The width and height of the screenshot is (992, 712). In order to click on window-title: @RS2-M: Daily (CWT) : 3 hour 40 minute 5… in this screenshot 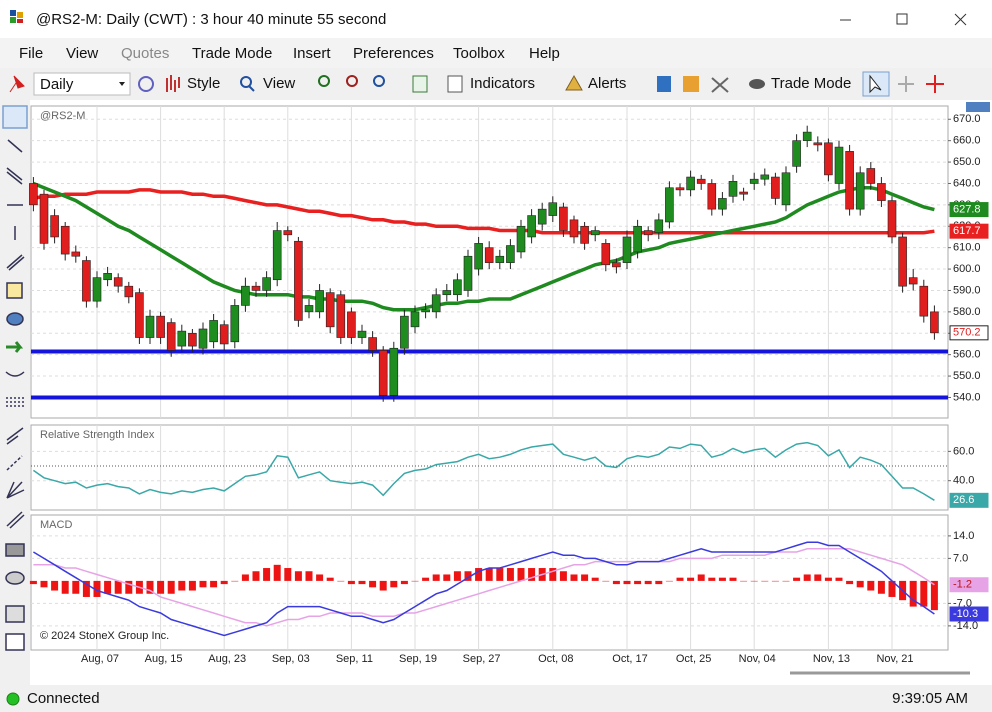, I will do `click(211, 19)`.